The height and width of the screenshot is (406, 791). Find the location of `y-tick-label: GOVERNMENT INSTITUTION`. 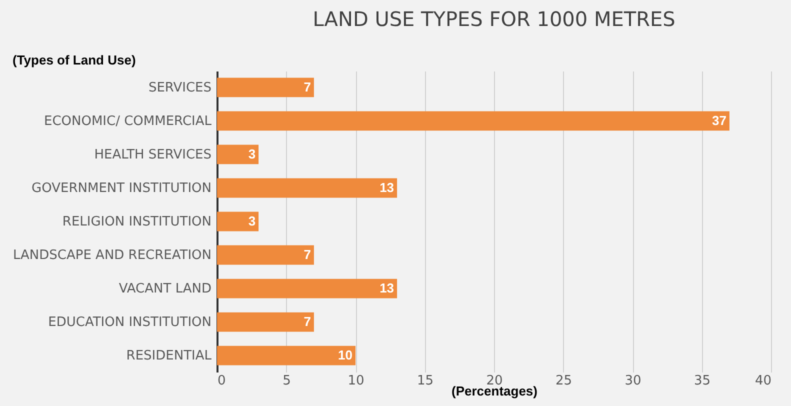

y-tick-label: GOVERNMENT INSTITUTION is located at coordinates (122, 188).